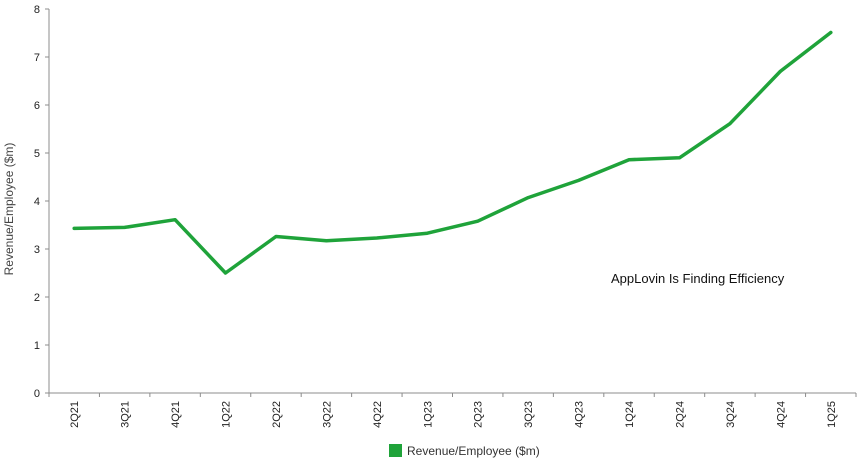 This screenshot has width=868, height=472. I want to click on x-tick-label: 1Q22, so click(227, 414).